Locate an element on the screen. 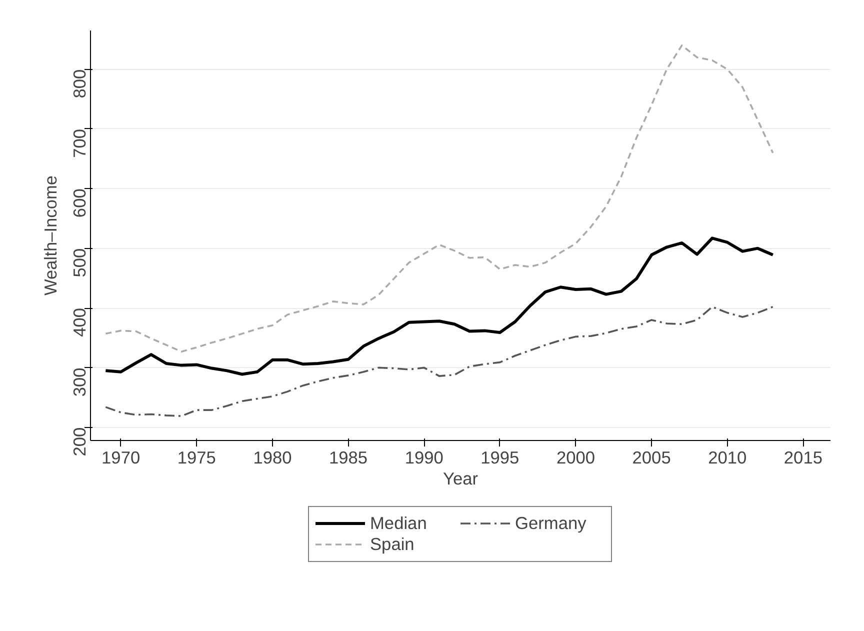 The image size is (864, 631). y-tick-label: 500 is located at coordinates (80, 263).